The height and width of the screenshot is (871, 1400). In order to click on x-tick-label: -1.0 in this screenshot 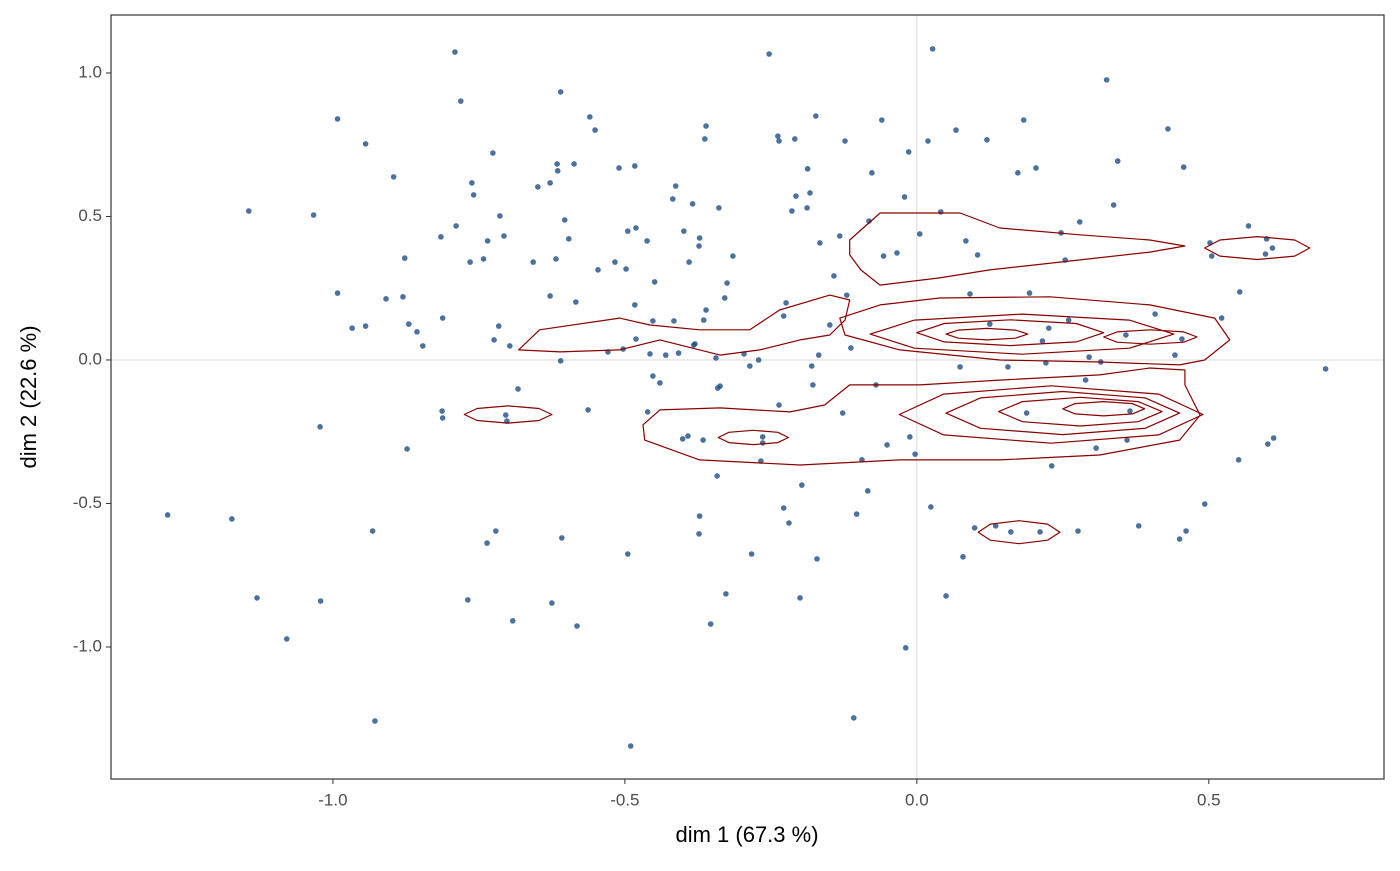, I will do `click(332, 799)`.